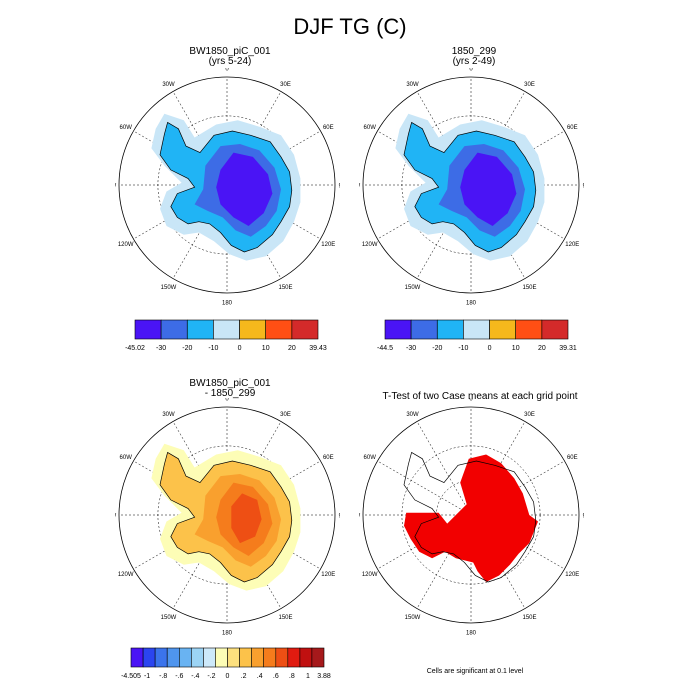 This screenshot has width=700, height=700. Describe the element at coordinates (370, 575) in the screenshot. I see `map4-lon-label: 120W` at that location.